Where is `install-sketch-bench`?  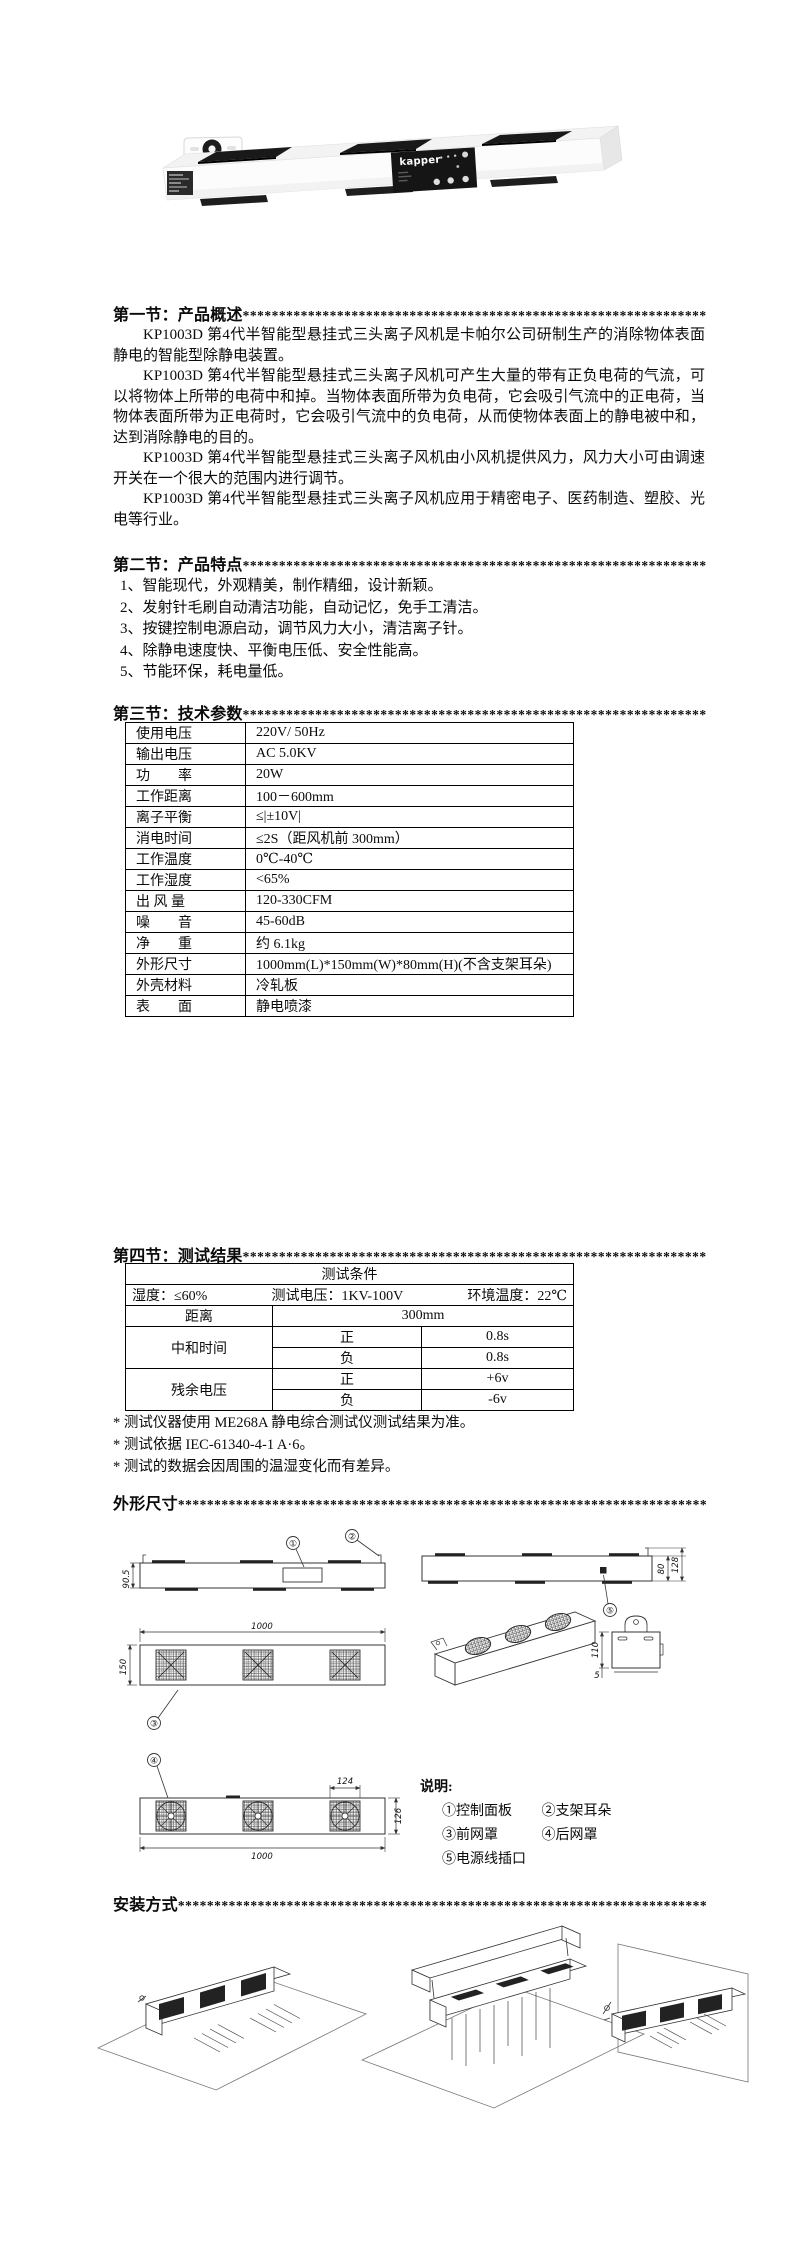
install-sketch-bench is located at coordinates (232, 2028).